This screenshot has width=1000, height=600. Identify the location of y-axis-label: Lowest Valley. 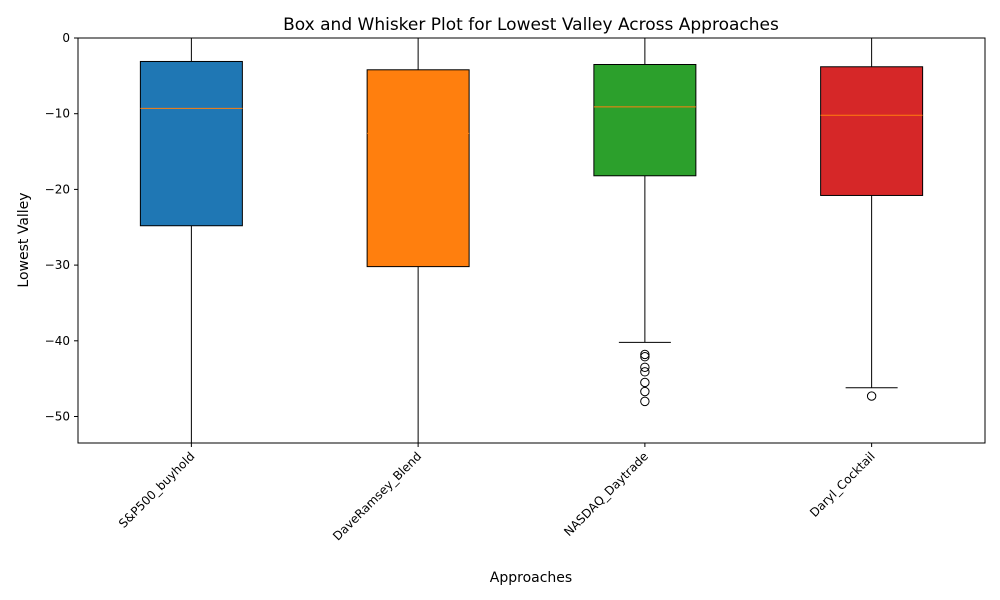
(24, 239).